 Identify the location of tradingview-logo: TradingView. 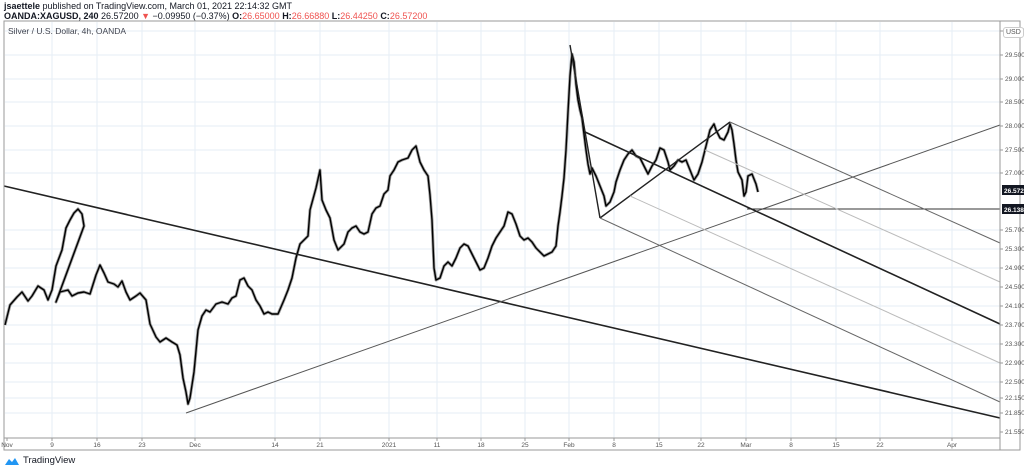
(39, 460).